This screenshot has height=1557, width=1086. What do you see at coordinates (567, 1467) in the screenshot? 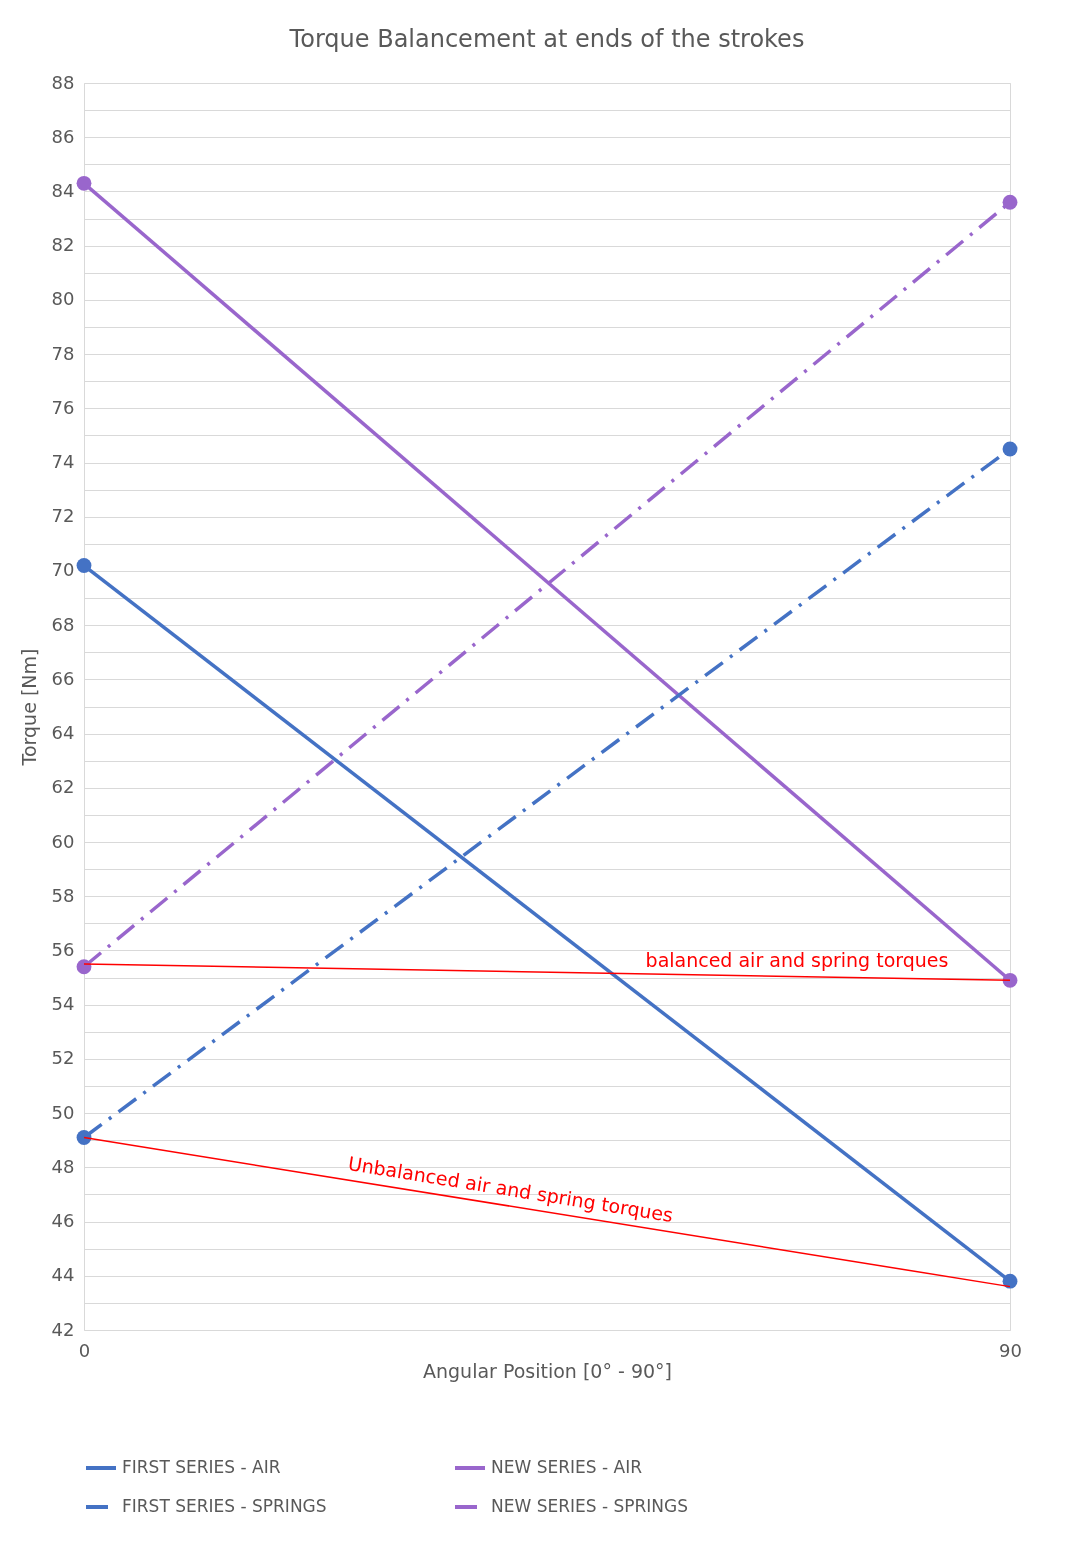
I see `legend-label: NEW SERIES - AIR` at bounding box center [567, 1467].